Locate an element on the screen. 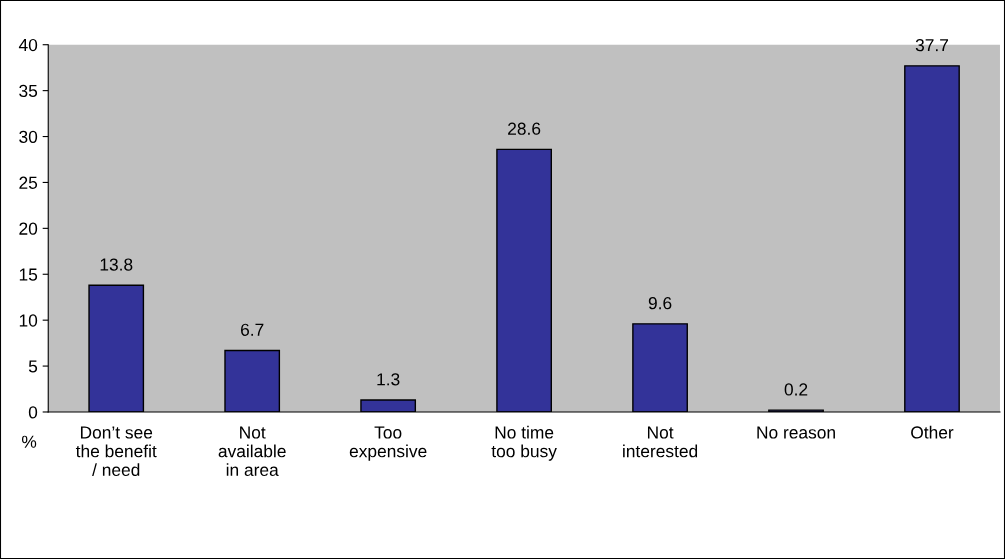 The width and height of the screenshot is (1005, 559). x-tick-label: Other is located at coordinates (932, 432).